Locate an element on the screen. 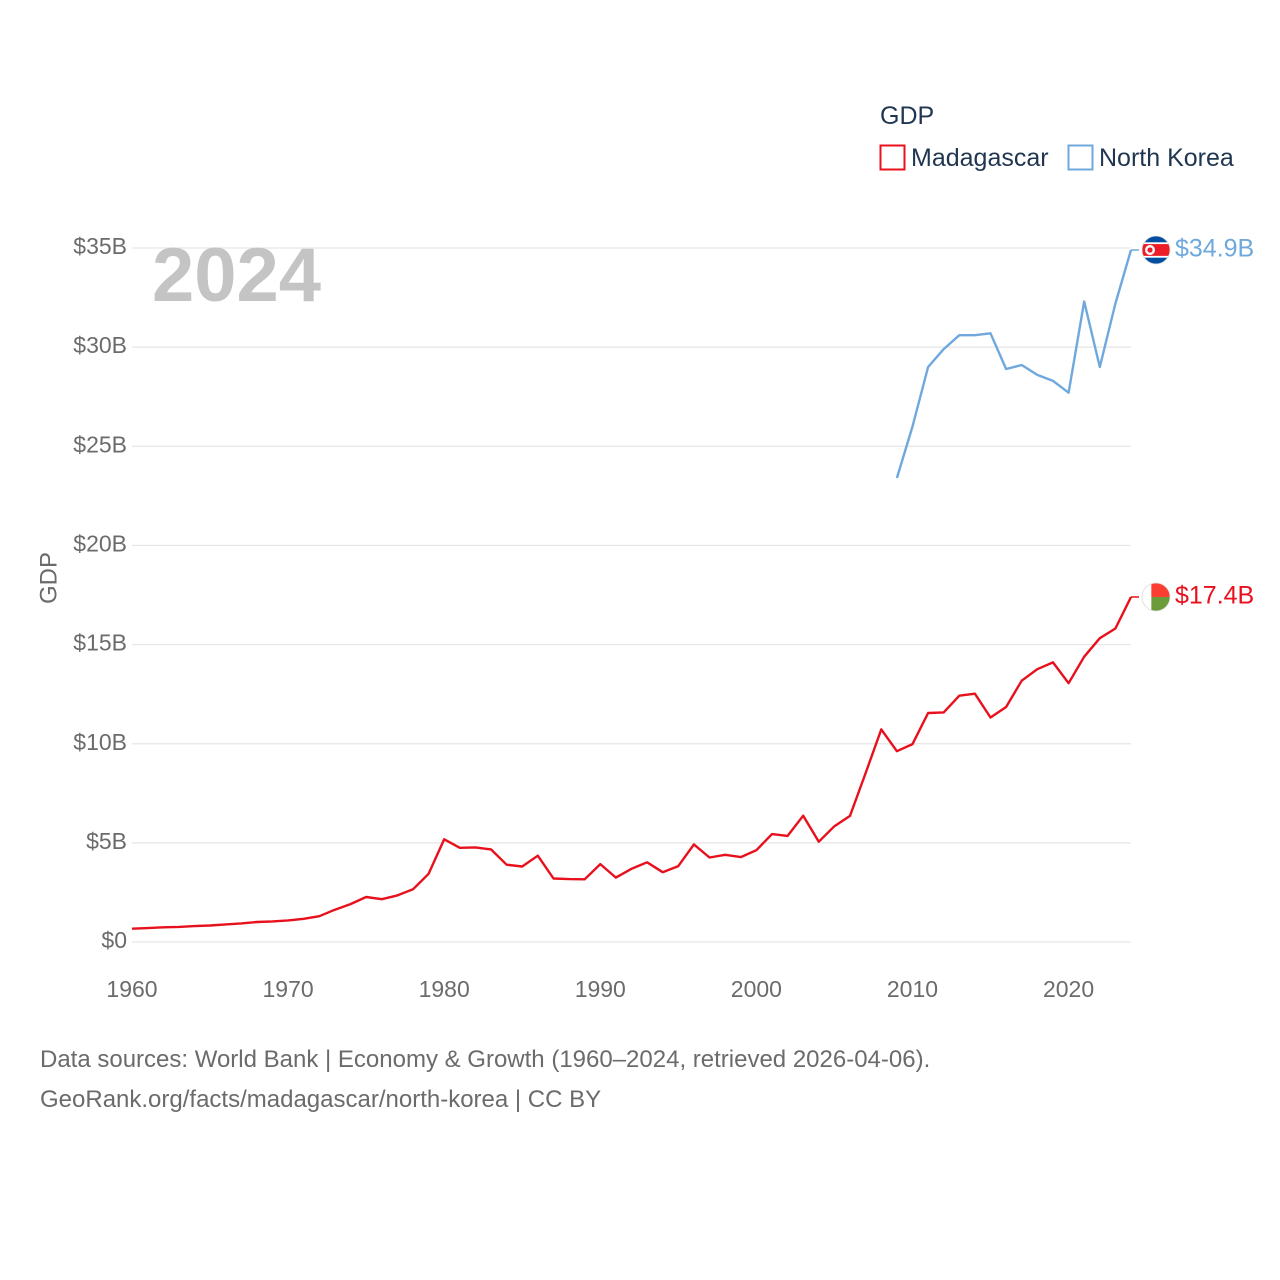  legend: GDP Madagascar North Korea is located at coordinates (1056, 137).